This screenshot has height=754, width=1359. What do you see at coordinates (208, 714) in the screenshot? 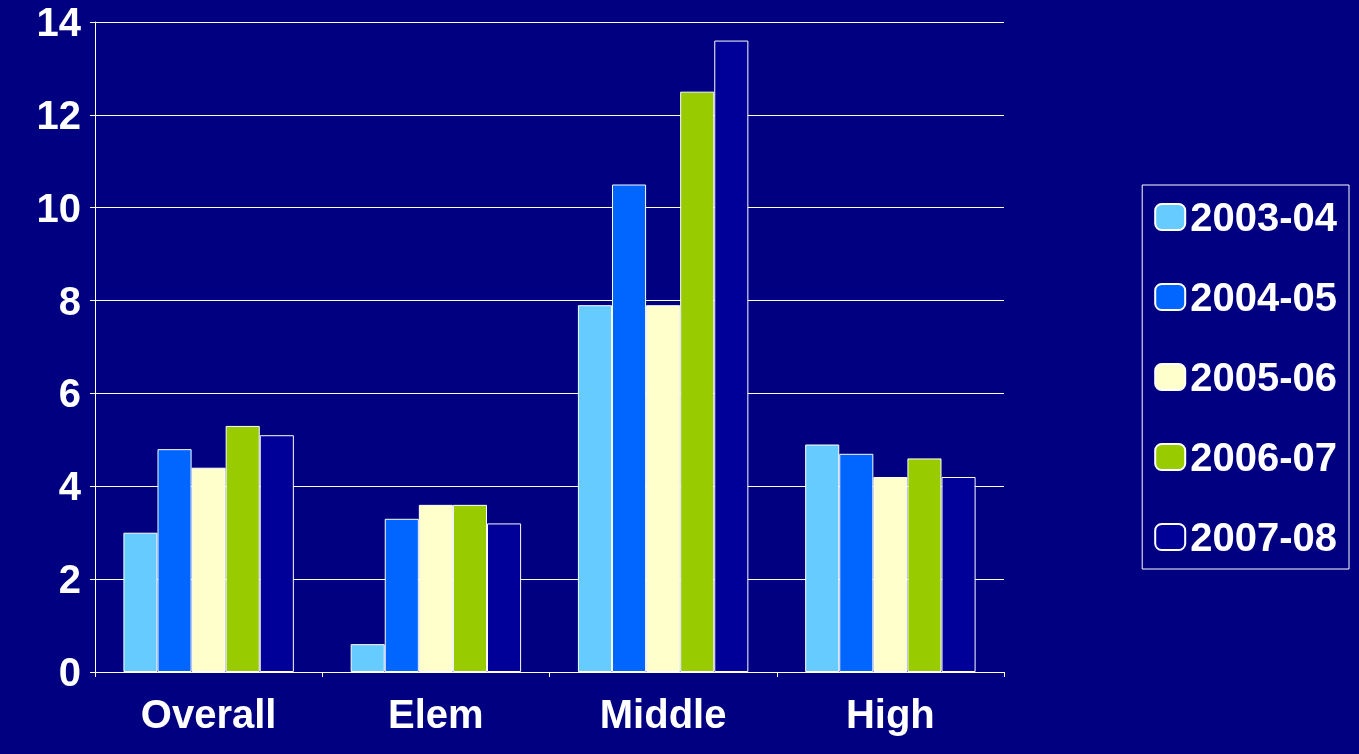
I see `x-tick-label: Overall` at bounding box center [208, 714].